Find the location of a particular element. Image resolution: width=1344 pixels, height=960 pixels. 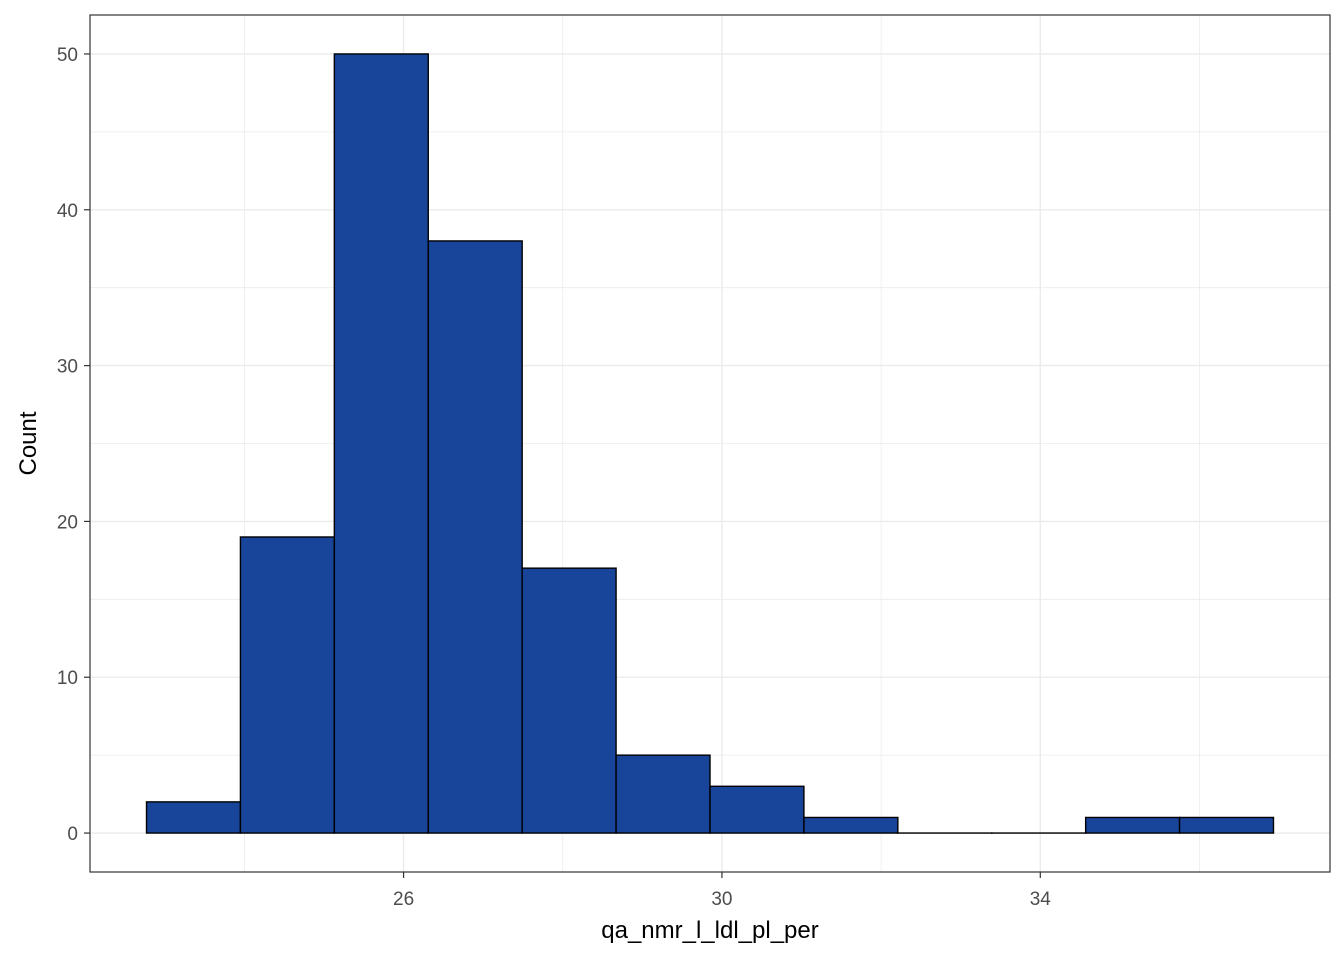

x-tick-label: 34 is located at coordinates (1041, 899).